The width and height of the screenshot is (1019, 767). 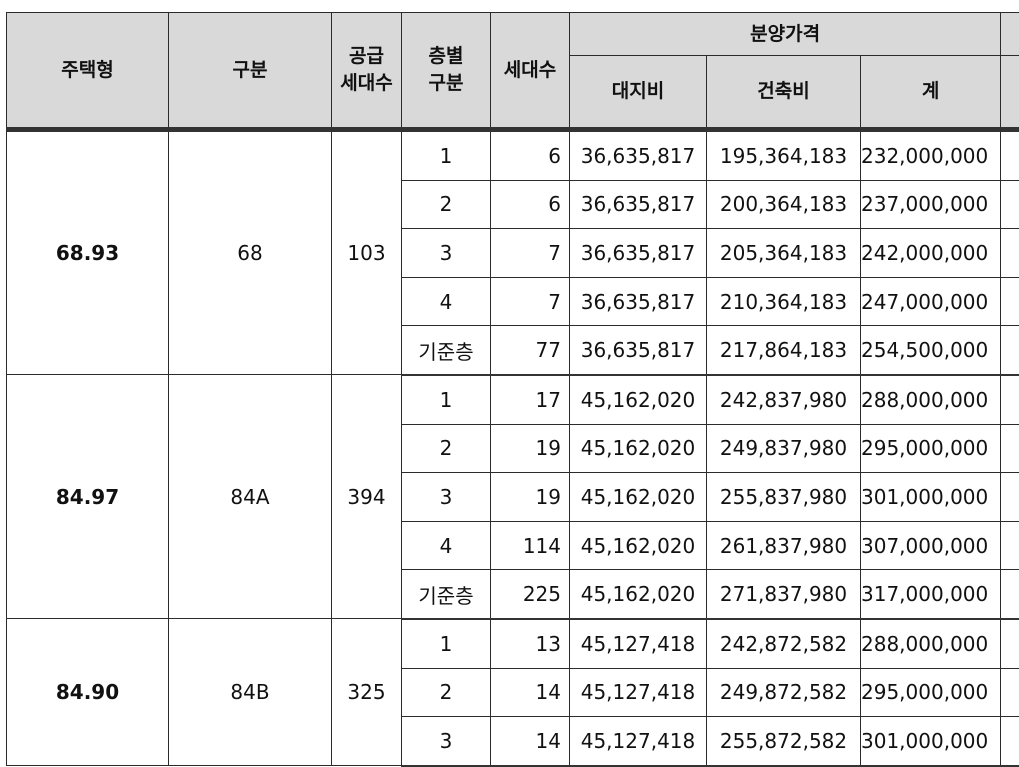 I want to click on units-cell: 114, so click(x=530, y=545).